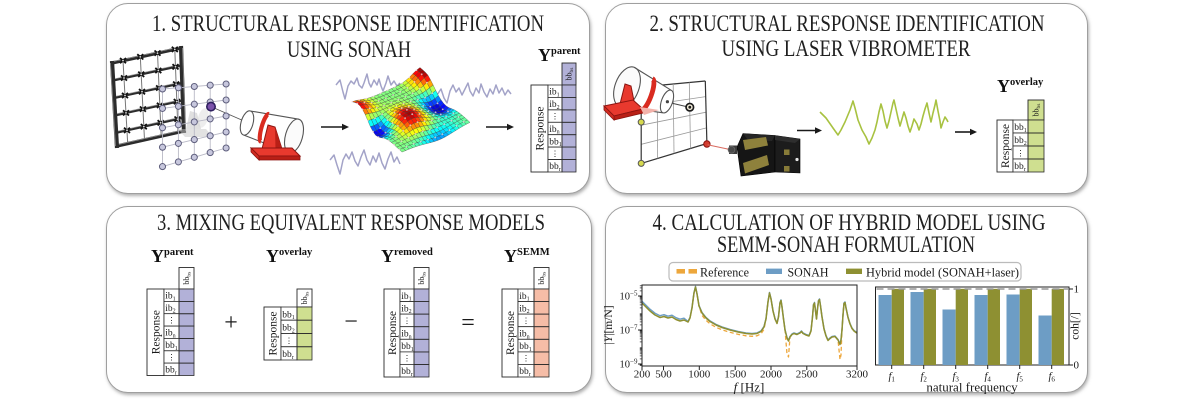 The height and width of the screenshot is (400, 1200). What do you see at coordinates (609, 324) in the screenshot?
I see `svg-text: |Y|[m/N]` at bounding box center [609, 324].